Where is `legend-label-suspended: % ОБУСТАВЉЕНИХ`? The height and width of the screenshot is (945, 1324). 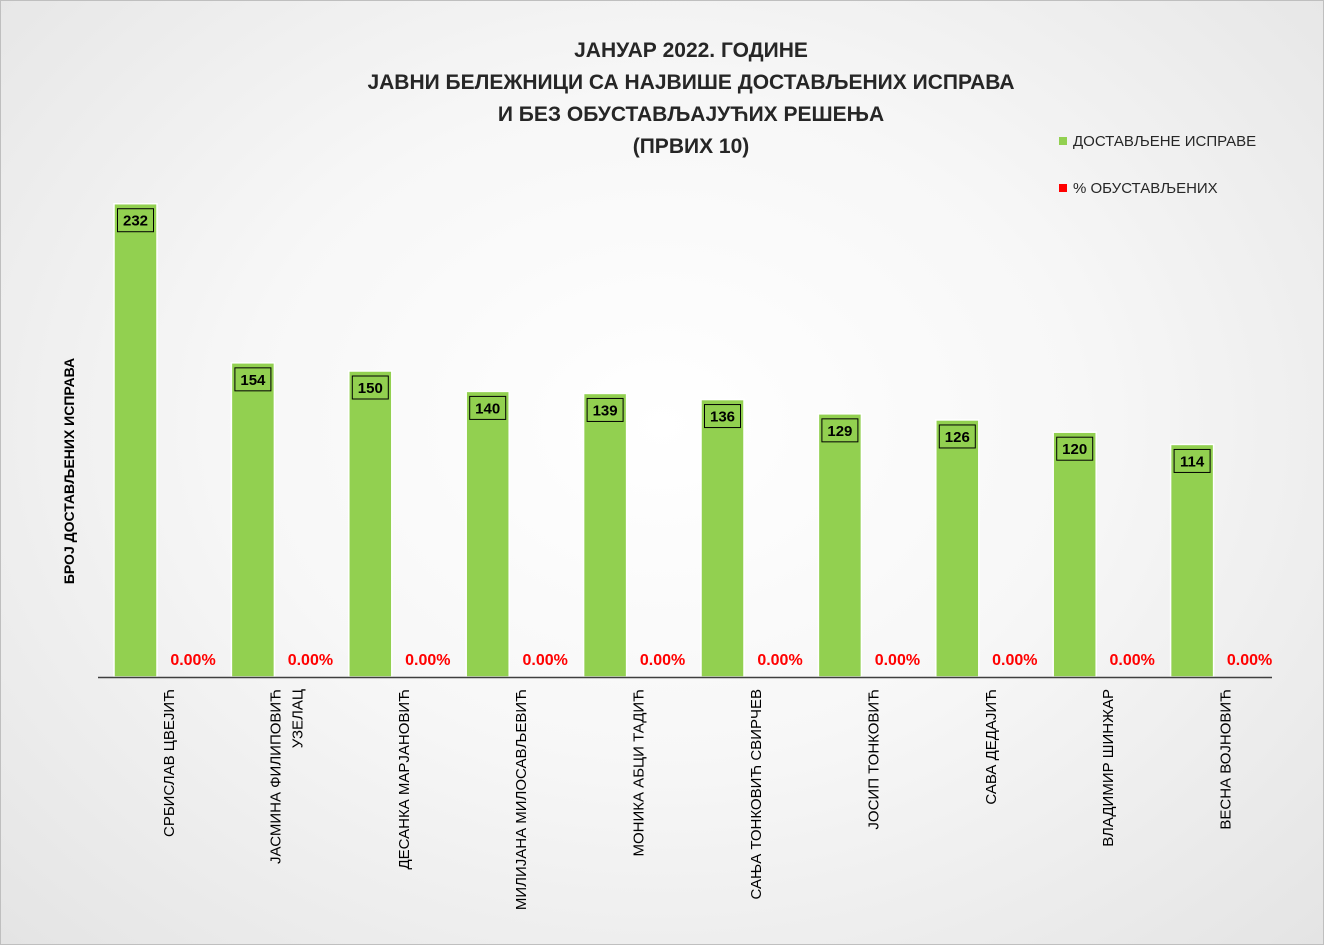 legend-label-suspended: % ОБУСТАВЉЕНИХ is located at coordinates (1145, 188).